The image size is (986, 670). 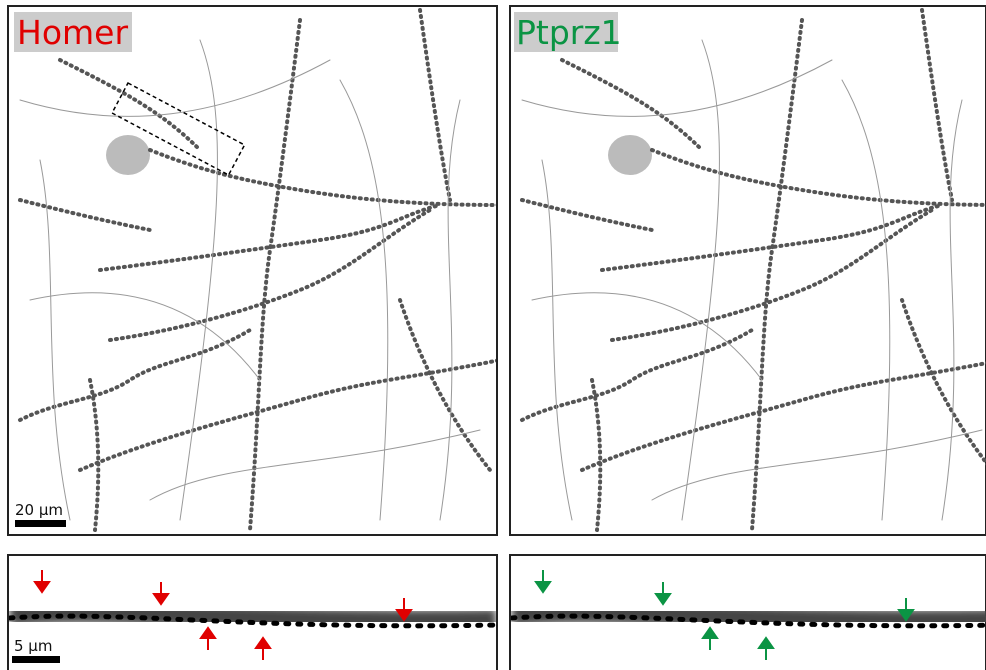 I want to click on roi-box, so click(x=178, y=129).